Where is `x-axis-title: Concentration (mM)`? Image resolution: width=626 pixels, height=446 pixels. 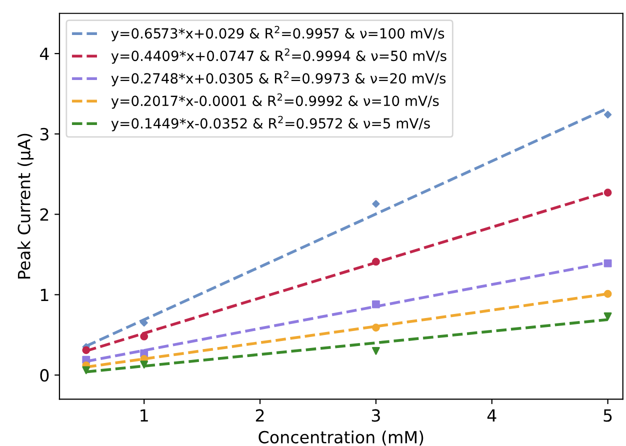 x-axis-title: Concentration (mM) is located at coordinates (341, 438).